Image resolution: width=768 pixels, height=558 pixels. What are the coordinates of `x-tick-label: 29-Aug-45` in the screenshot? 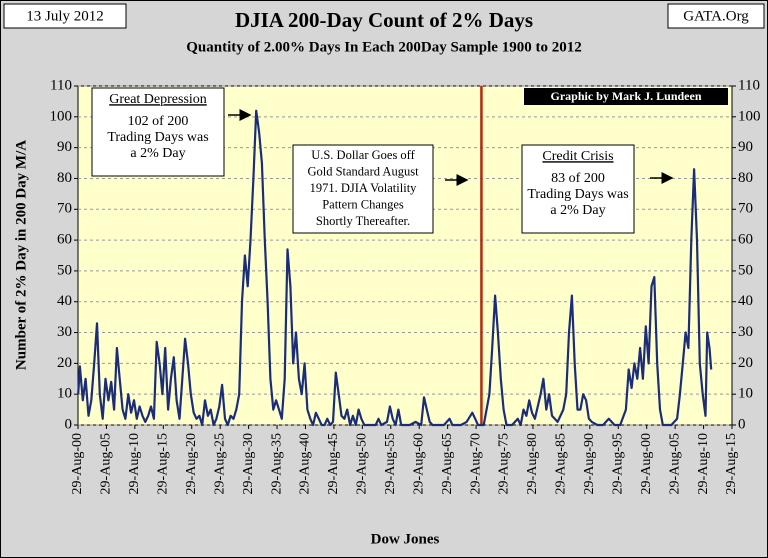 It's located at (333, 463).